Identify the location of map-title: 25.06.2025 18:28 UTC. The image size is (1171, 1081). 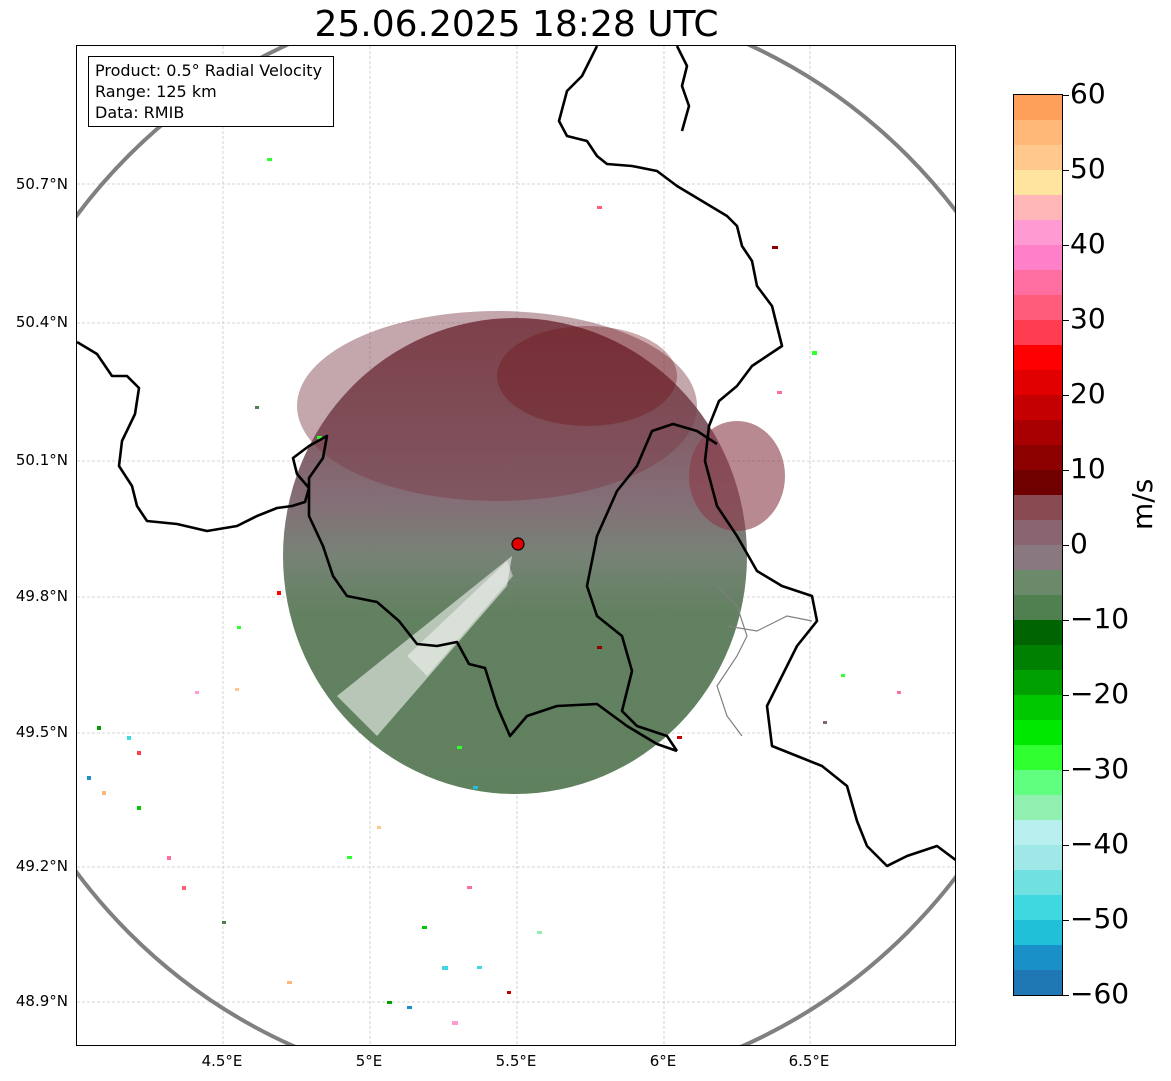
(516, 24).